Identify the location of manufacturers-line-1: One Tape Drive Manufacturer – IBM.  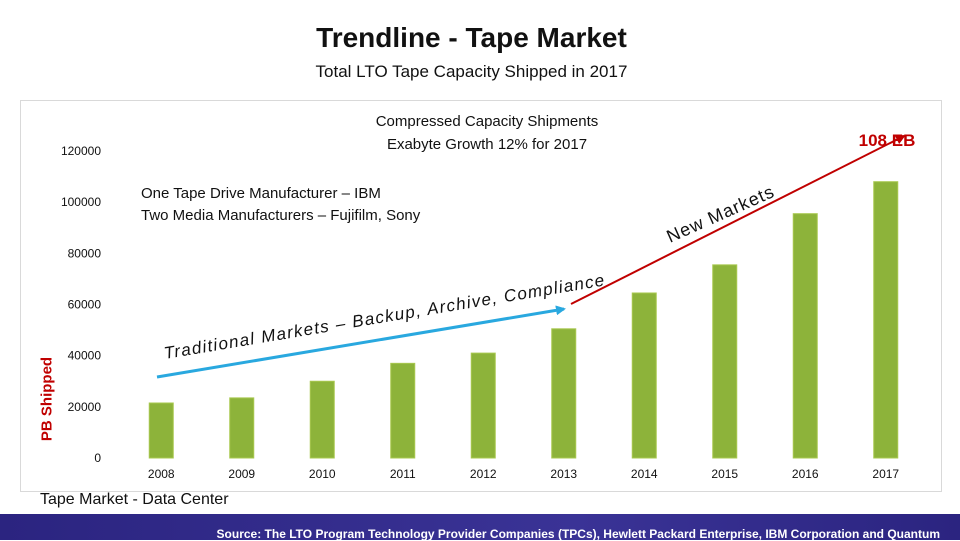
(261, 193).